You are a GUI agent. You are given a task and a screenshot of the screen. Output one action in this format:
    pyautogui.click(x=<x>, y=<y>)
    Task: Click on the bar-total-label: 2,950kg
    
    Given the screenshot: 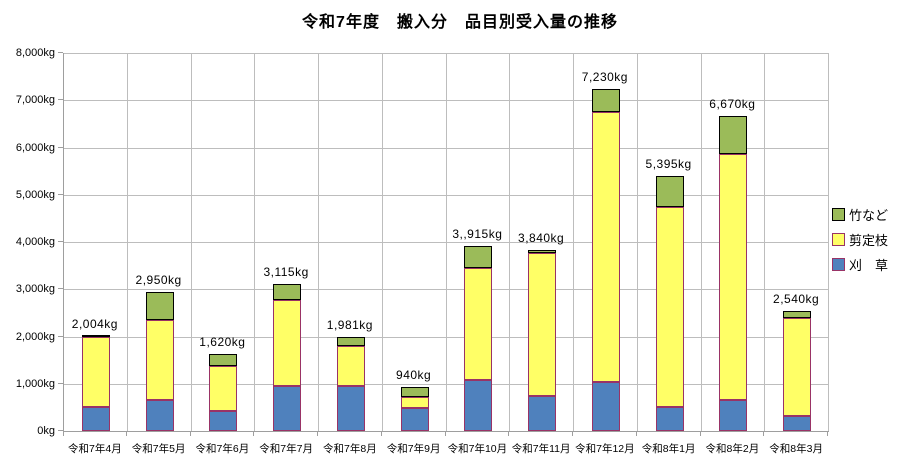 What is the action you would take?
    pyautogui.click(x=158, y=279)
    